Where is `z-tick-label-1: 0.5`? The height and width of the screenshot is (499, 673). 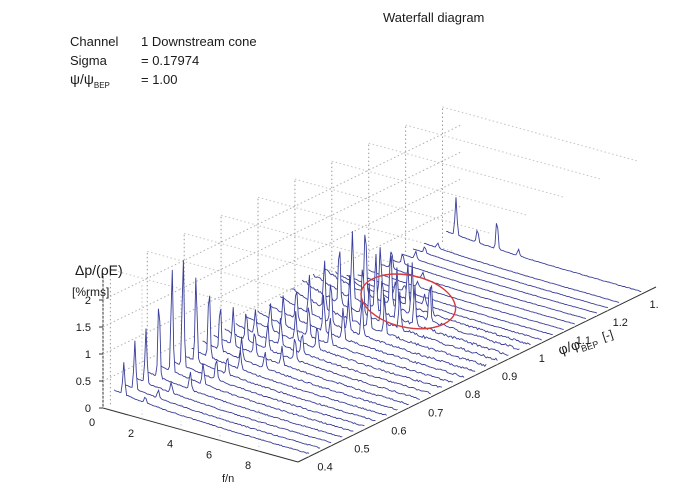 z-tick-label-1: 0.5 is located at coordinates (83, 382).